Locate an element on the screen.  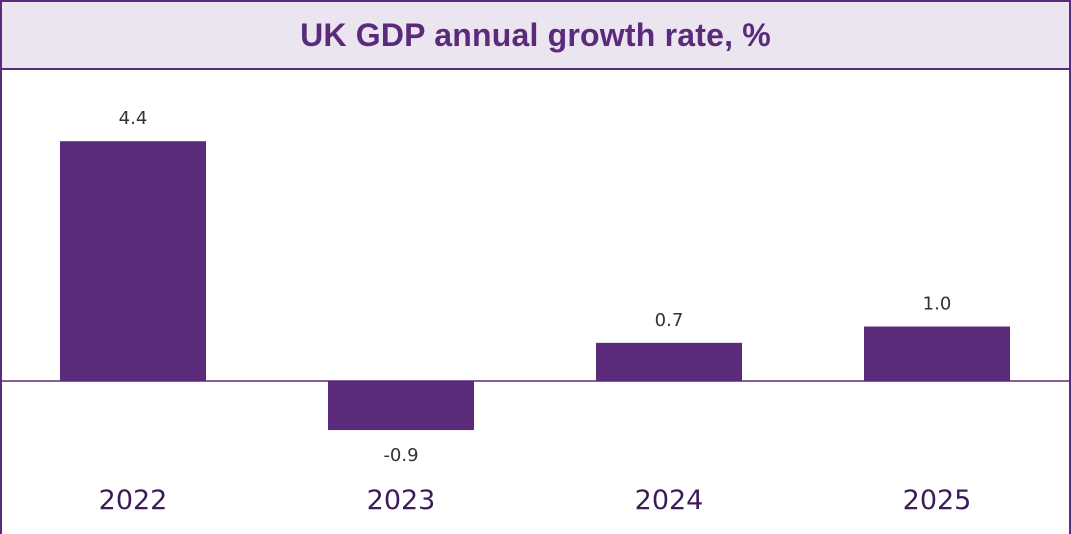
data-label-2025: 1.0 is located at coordinates (937, 304).